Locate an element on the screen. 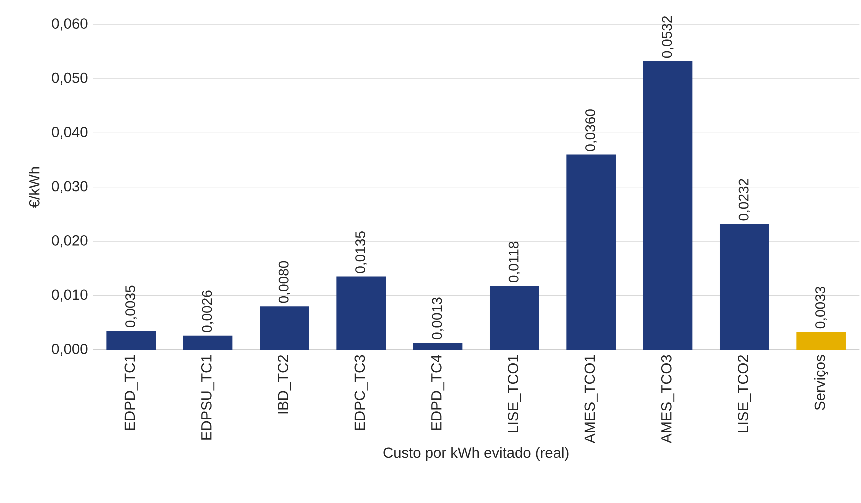 Image resolution: width=861 pixels, height=503 pixels. data-label: 0,0360 is located at coordinates (592, 131).